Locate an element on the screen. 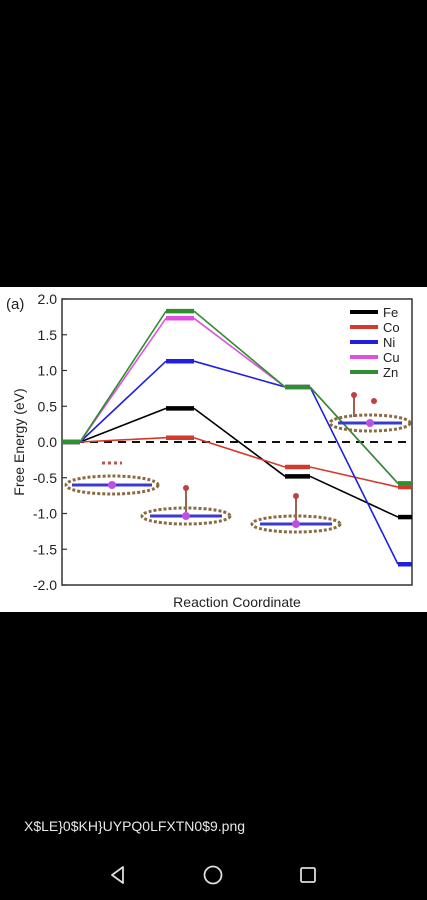 The image size is (427, 900). x-axis-label: Reaction Coordinate is located at coordinates (237, 602).